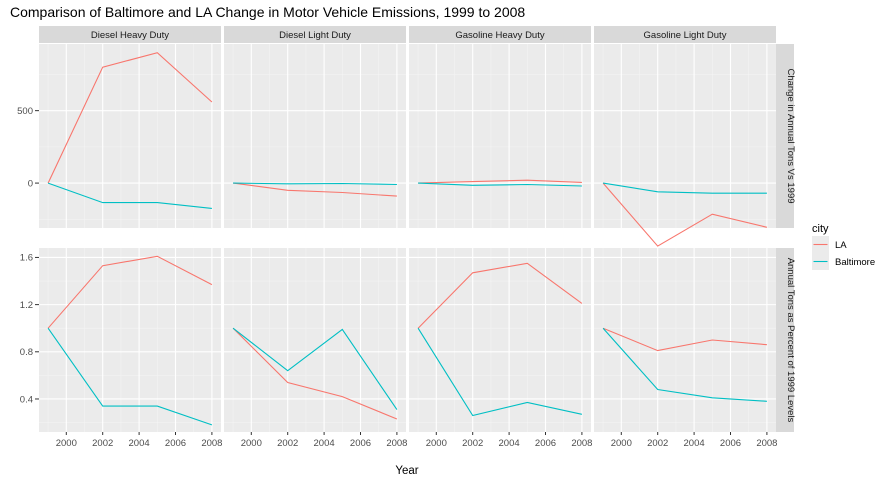  I want to click on facet-strip-label: Diesel Light Duty, so click(315, 35).